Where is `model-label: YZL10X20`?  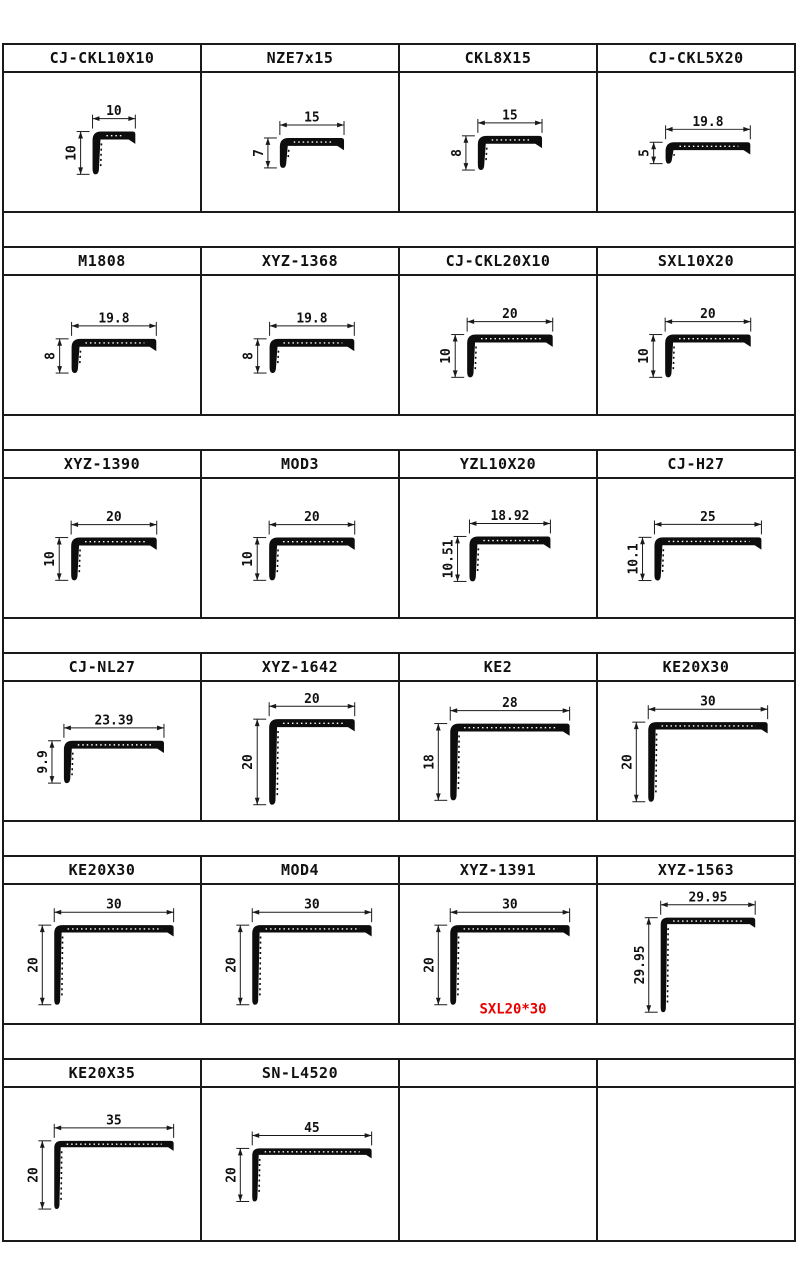
model-label: YZL10X20 is located at coordinates (498, 464).